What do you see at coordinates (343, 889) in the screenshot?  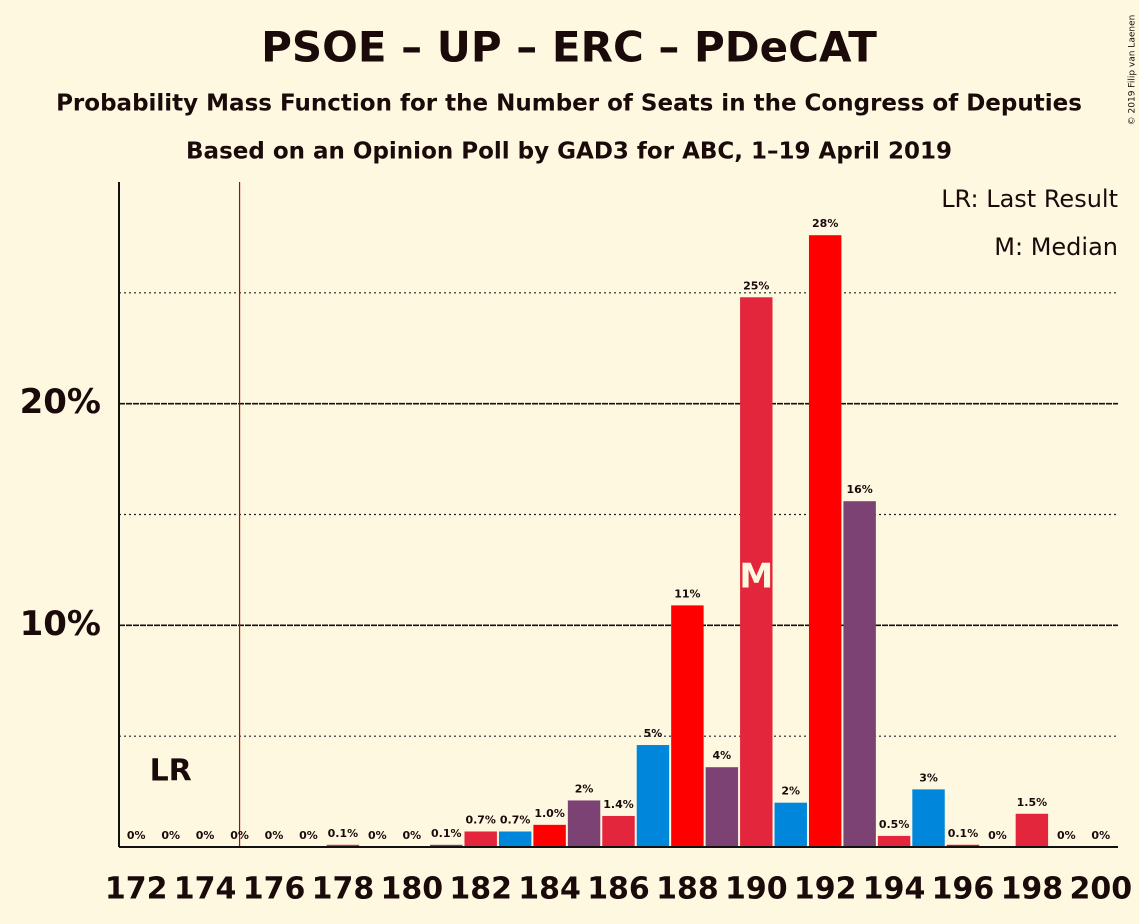 I see `x-tick-label: 178` at bounding box center [343, 889].